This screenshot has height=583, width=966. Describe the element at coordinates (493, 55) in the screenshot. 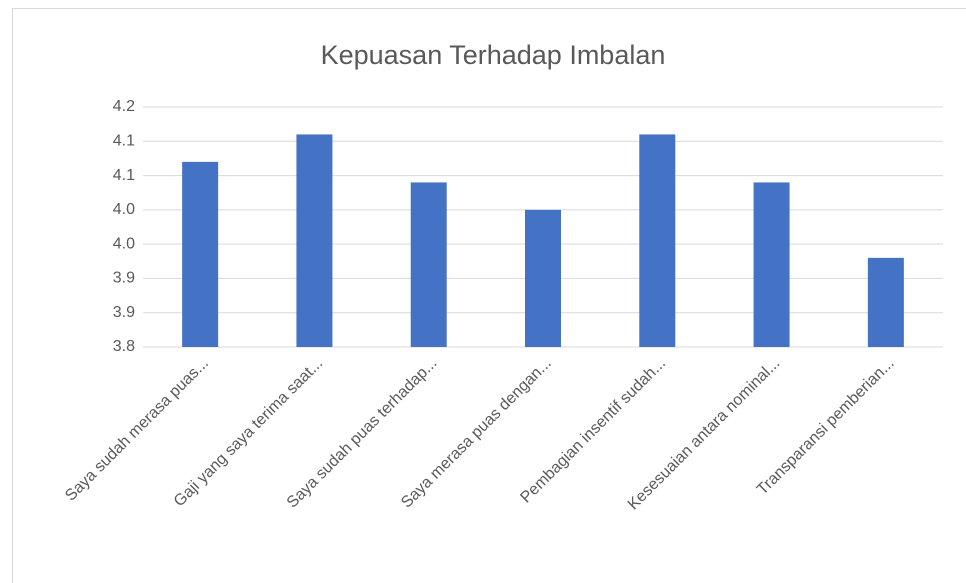

I see `chart-title: Kepuasan Terhadap Imbalan` at that location.